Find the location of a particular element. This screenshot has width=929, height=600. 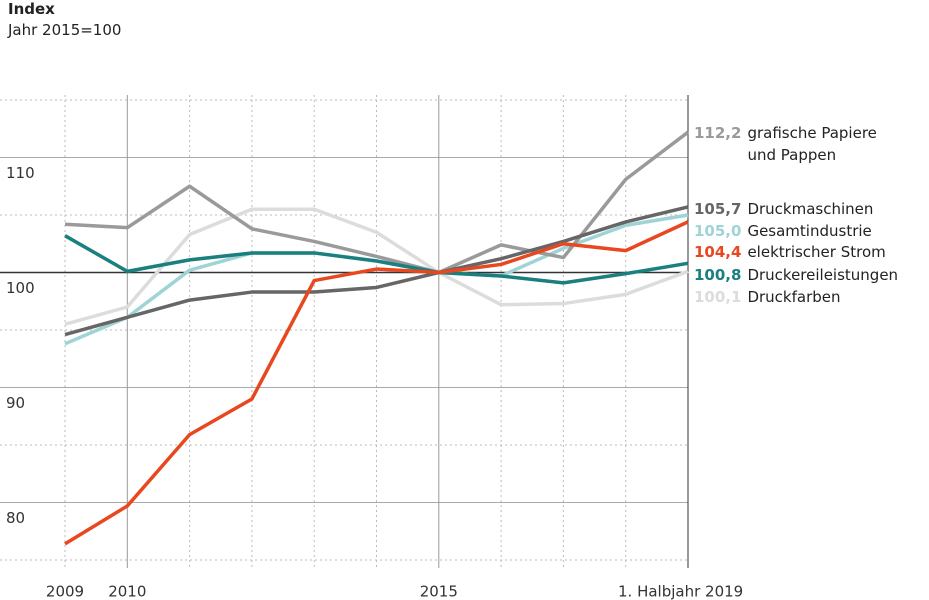

legend-label: Druckmaschinen is located at coordinates (810, 209).